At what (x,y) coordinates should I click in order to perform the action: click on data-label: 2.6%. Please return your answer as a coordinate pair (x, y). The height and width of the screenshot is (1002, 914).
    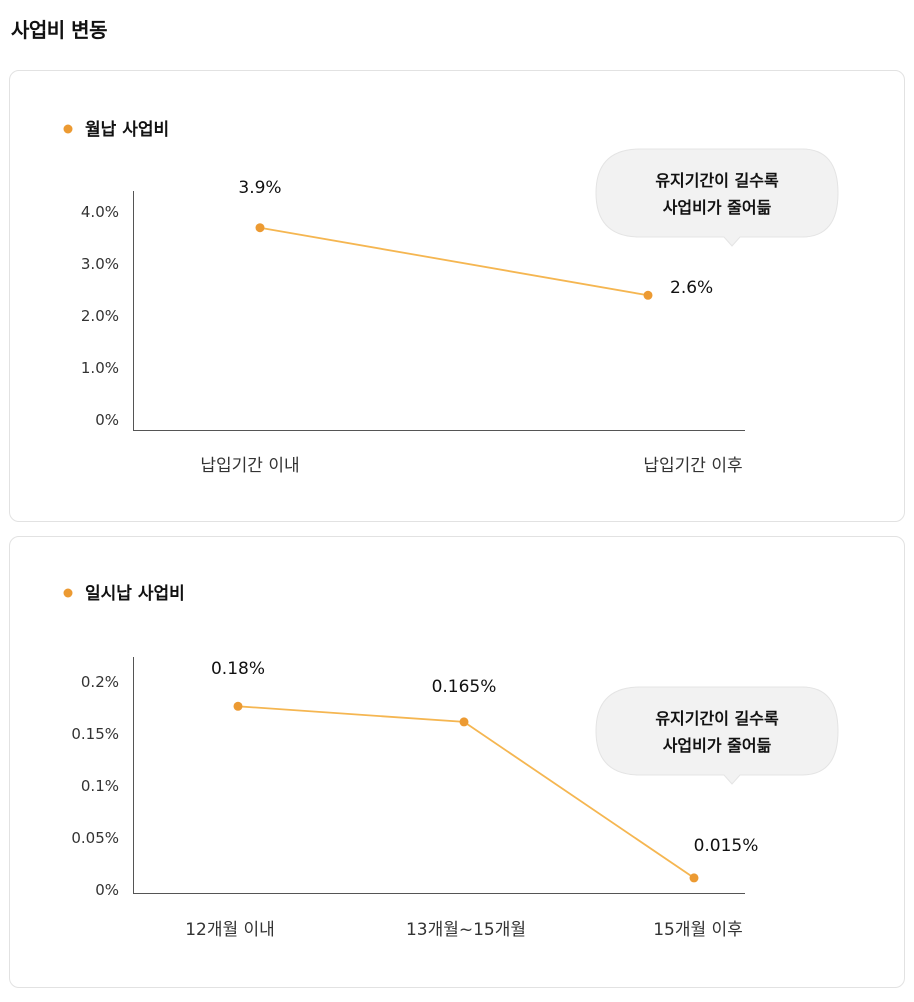
    Looking at the image, I should click on (691, 288).